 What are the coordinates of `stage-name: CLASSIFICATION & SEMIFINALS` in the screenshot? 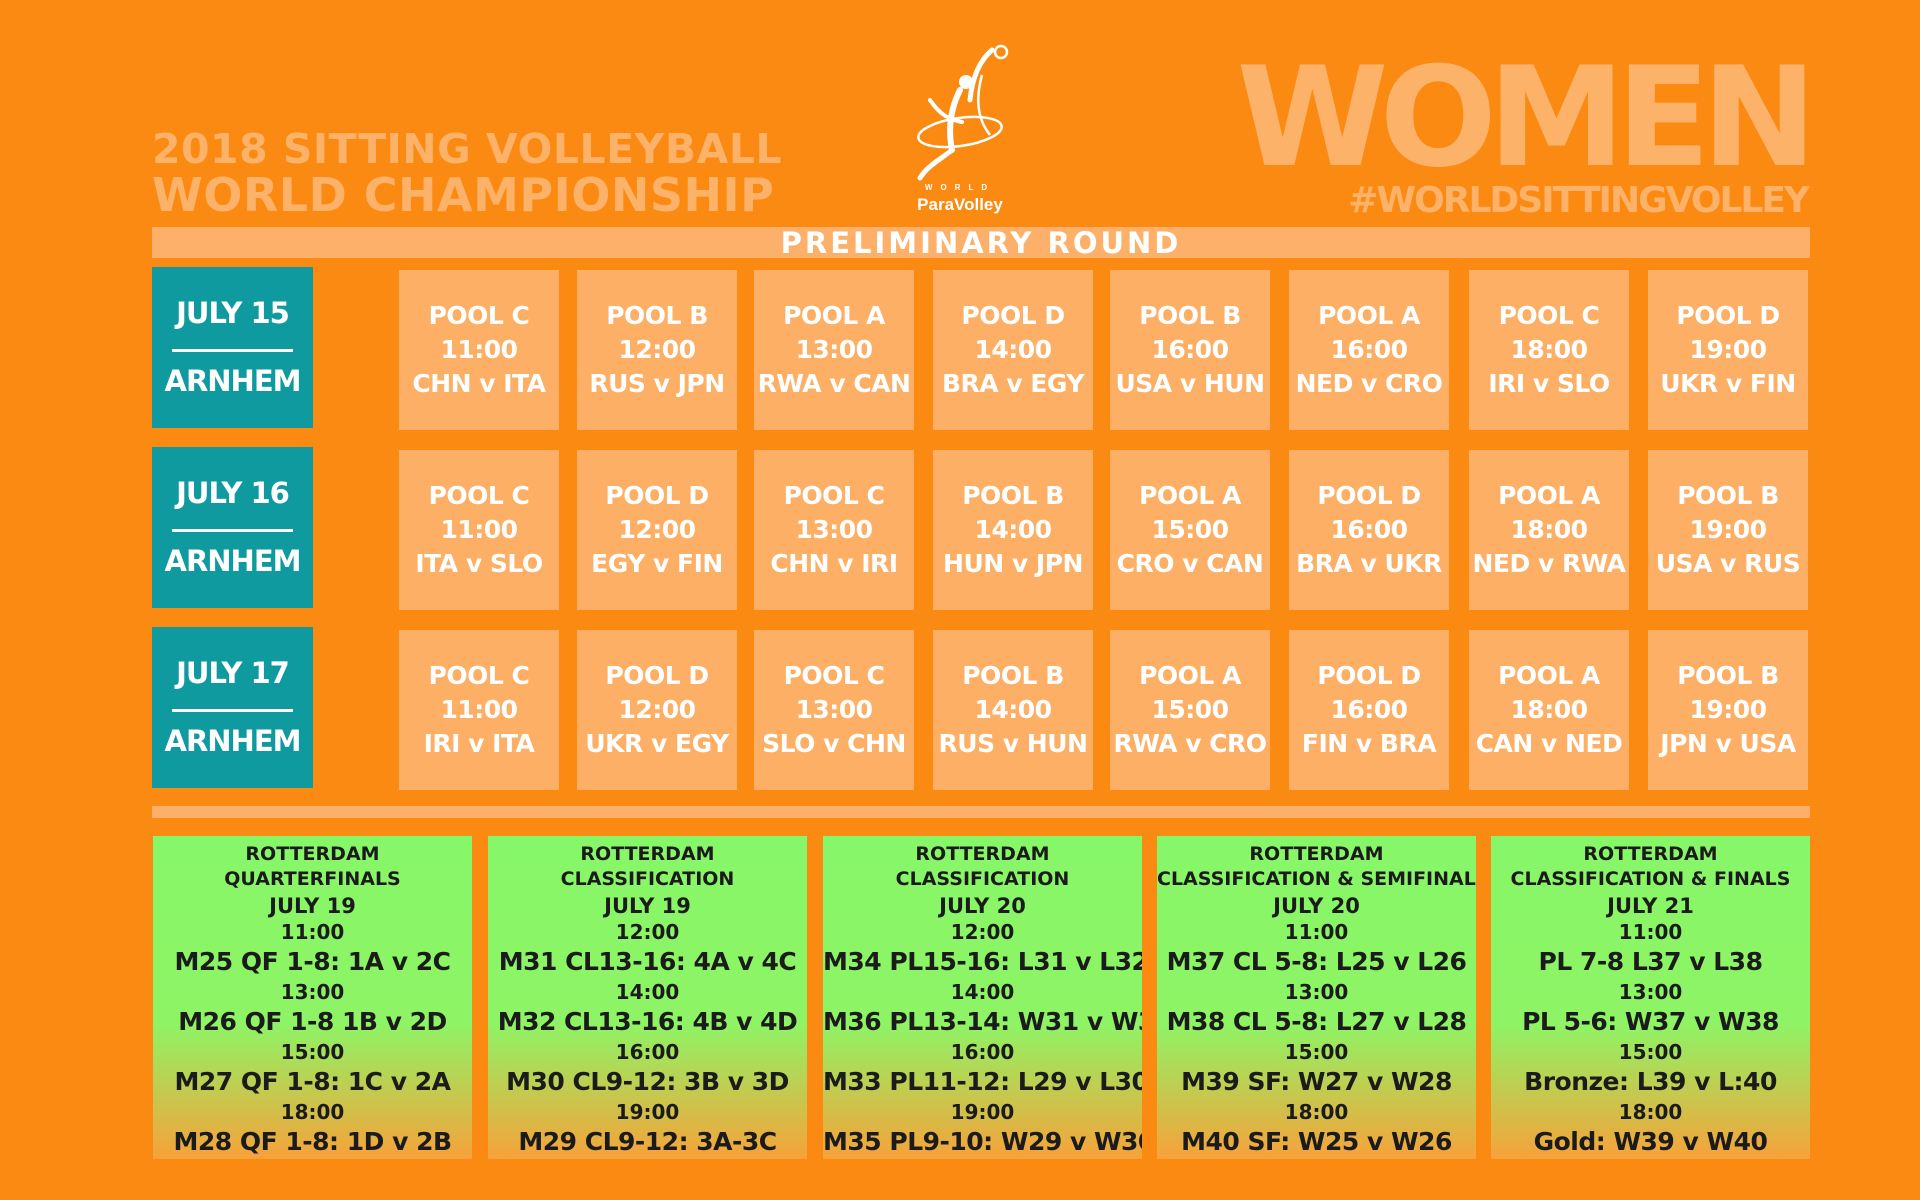 It's located at (1316, 879).